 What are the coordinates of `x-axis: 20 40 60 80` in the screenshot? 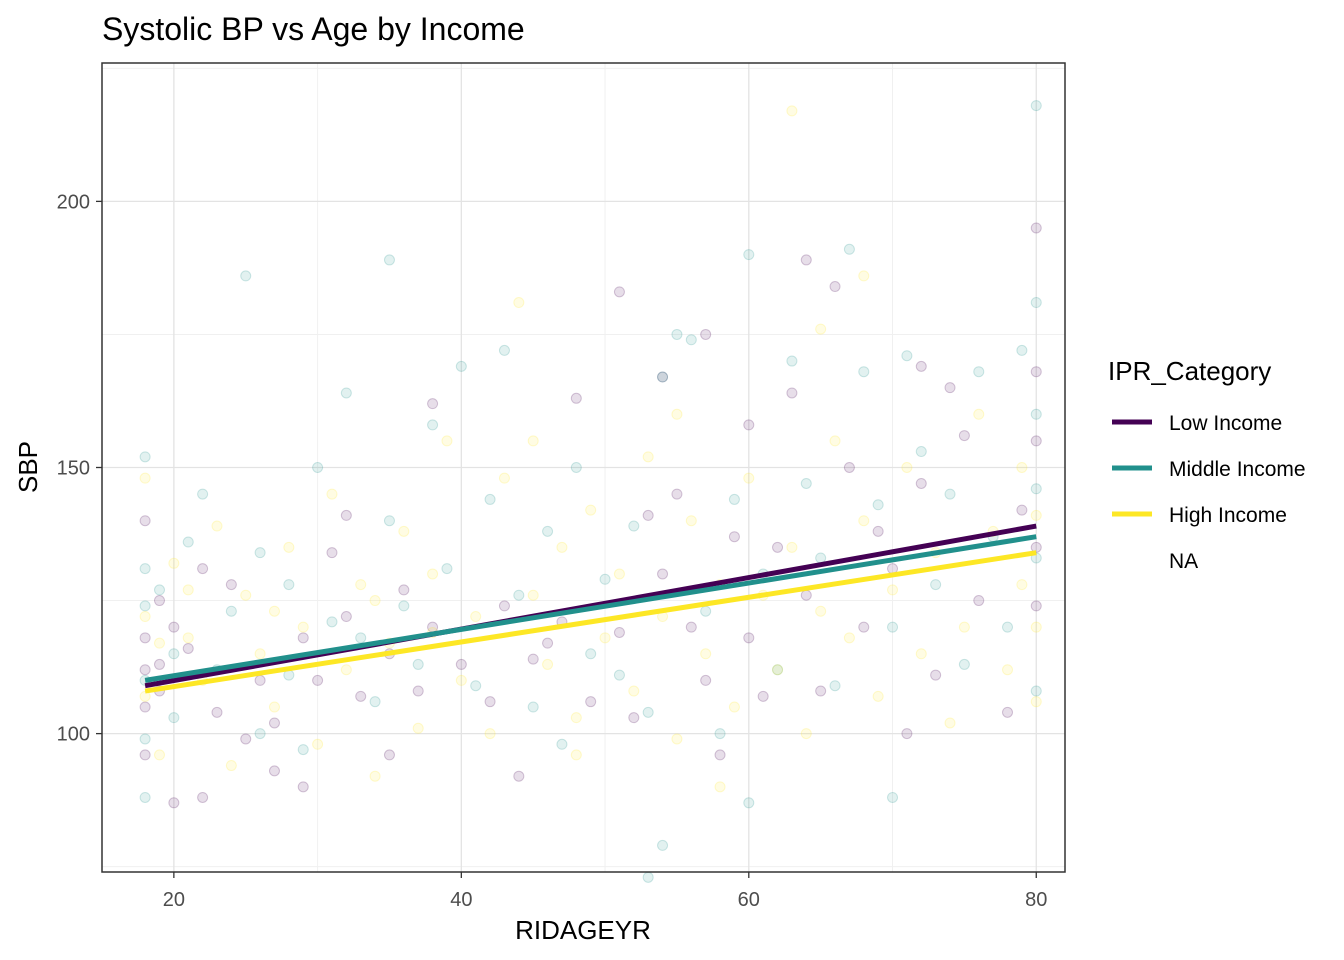 It's located at (605, 891).